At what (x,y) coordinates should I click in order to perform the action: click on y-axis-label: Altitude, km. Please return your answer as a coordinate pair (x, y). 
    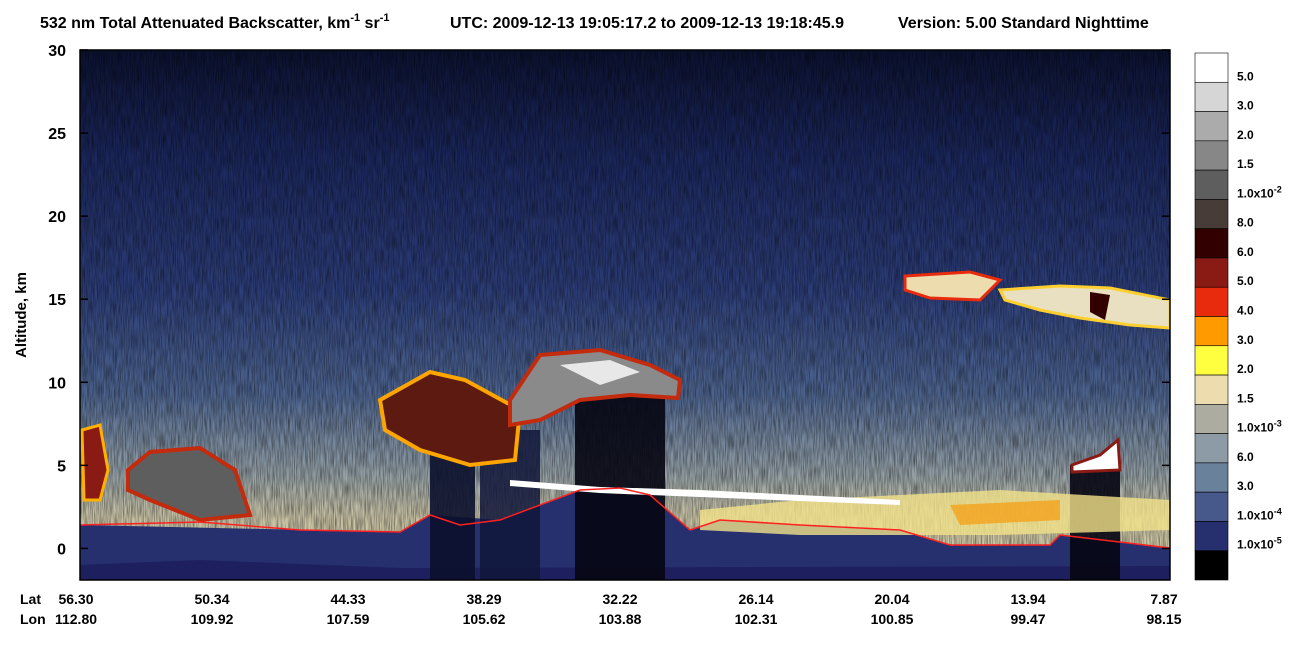
    Looking at the image, I should click on (21, 315).